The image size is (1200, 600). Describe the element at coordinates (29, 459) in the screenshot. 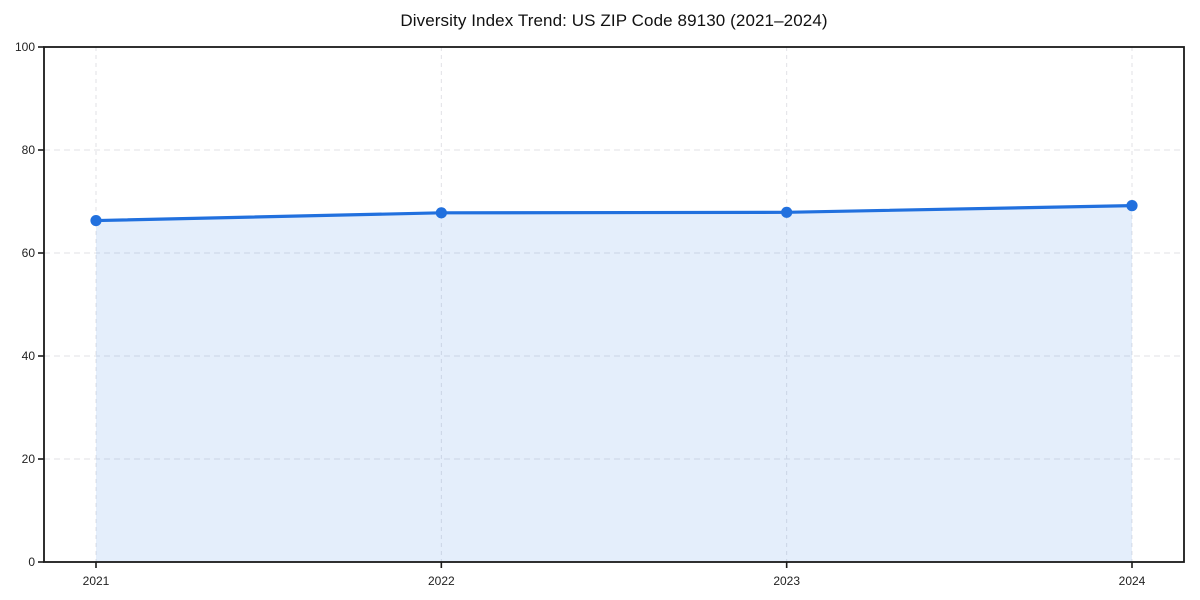

I see `y-tick-label: 20` at that location.